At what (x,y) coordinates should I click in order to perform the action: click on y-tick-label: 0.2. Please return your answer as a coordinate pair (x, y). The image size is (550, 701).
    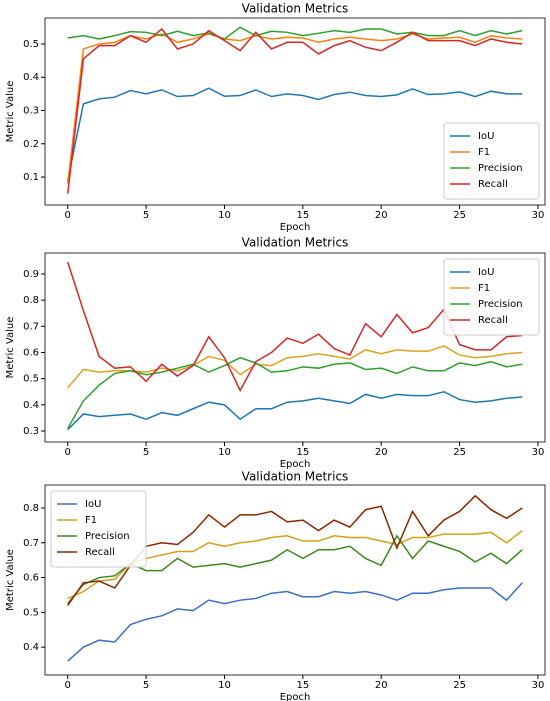
    Looking at the image, I should click on (31, 144).